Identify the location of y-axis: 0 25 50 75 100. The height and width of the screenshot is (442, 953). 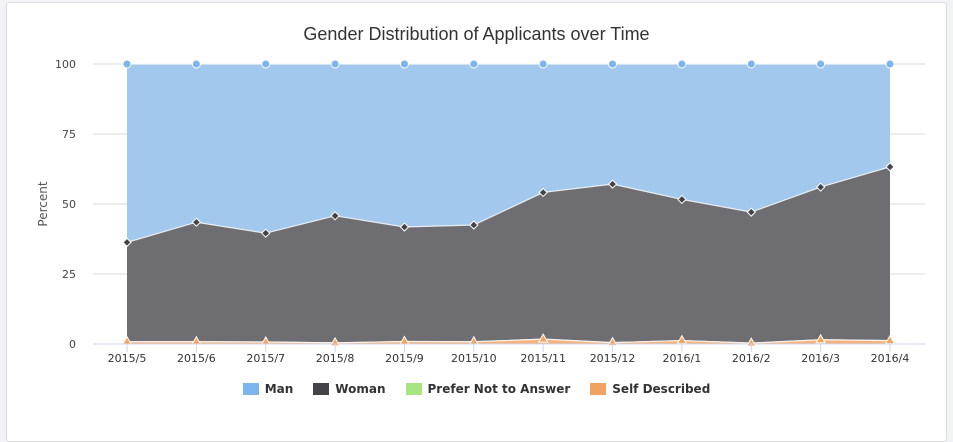
(65, 204).